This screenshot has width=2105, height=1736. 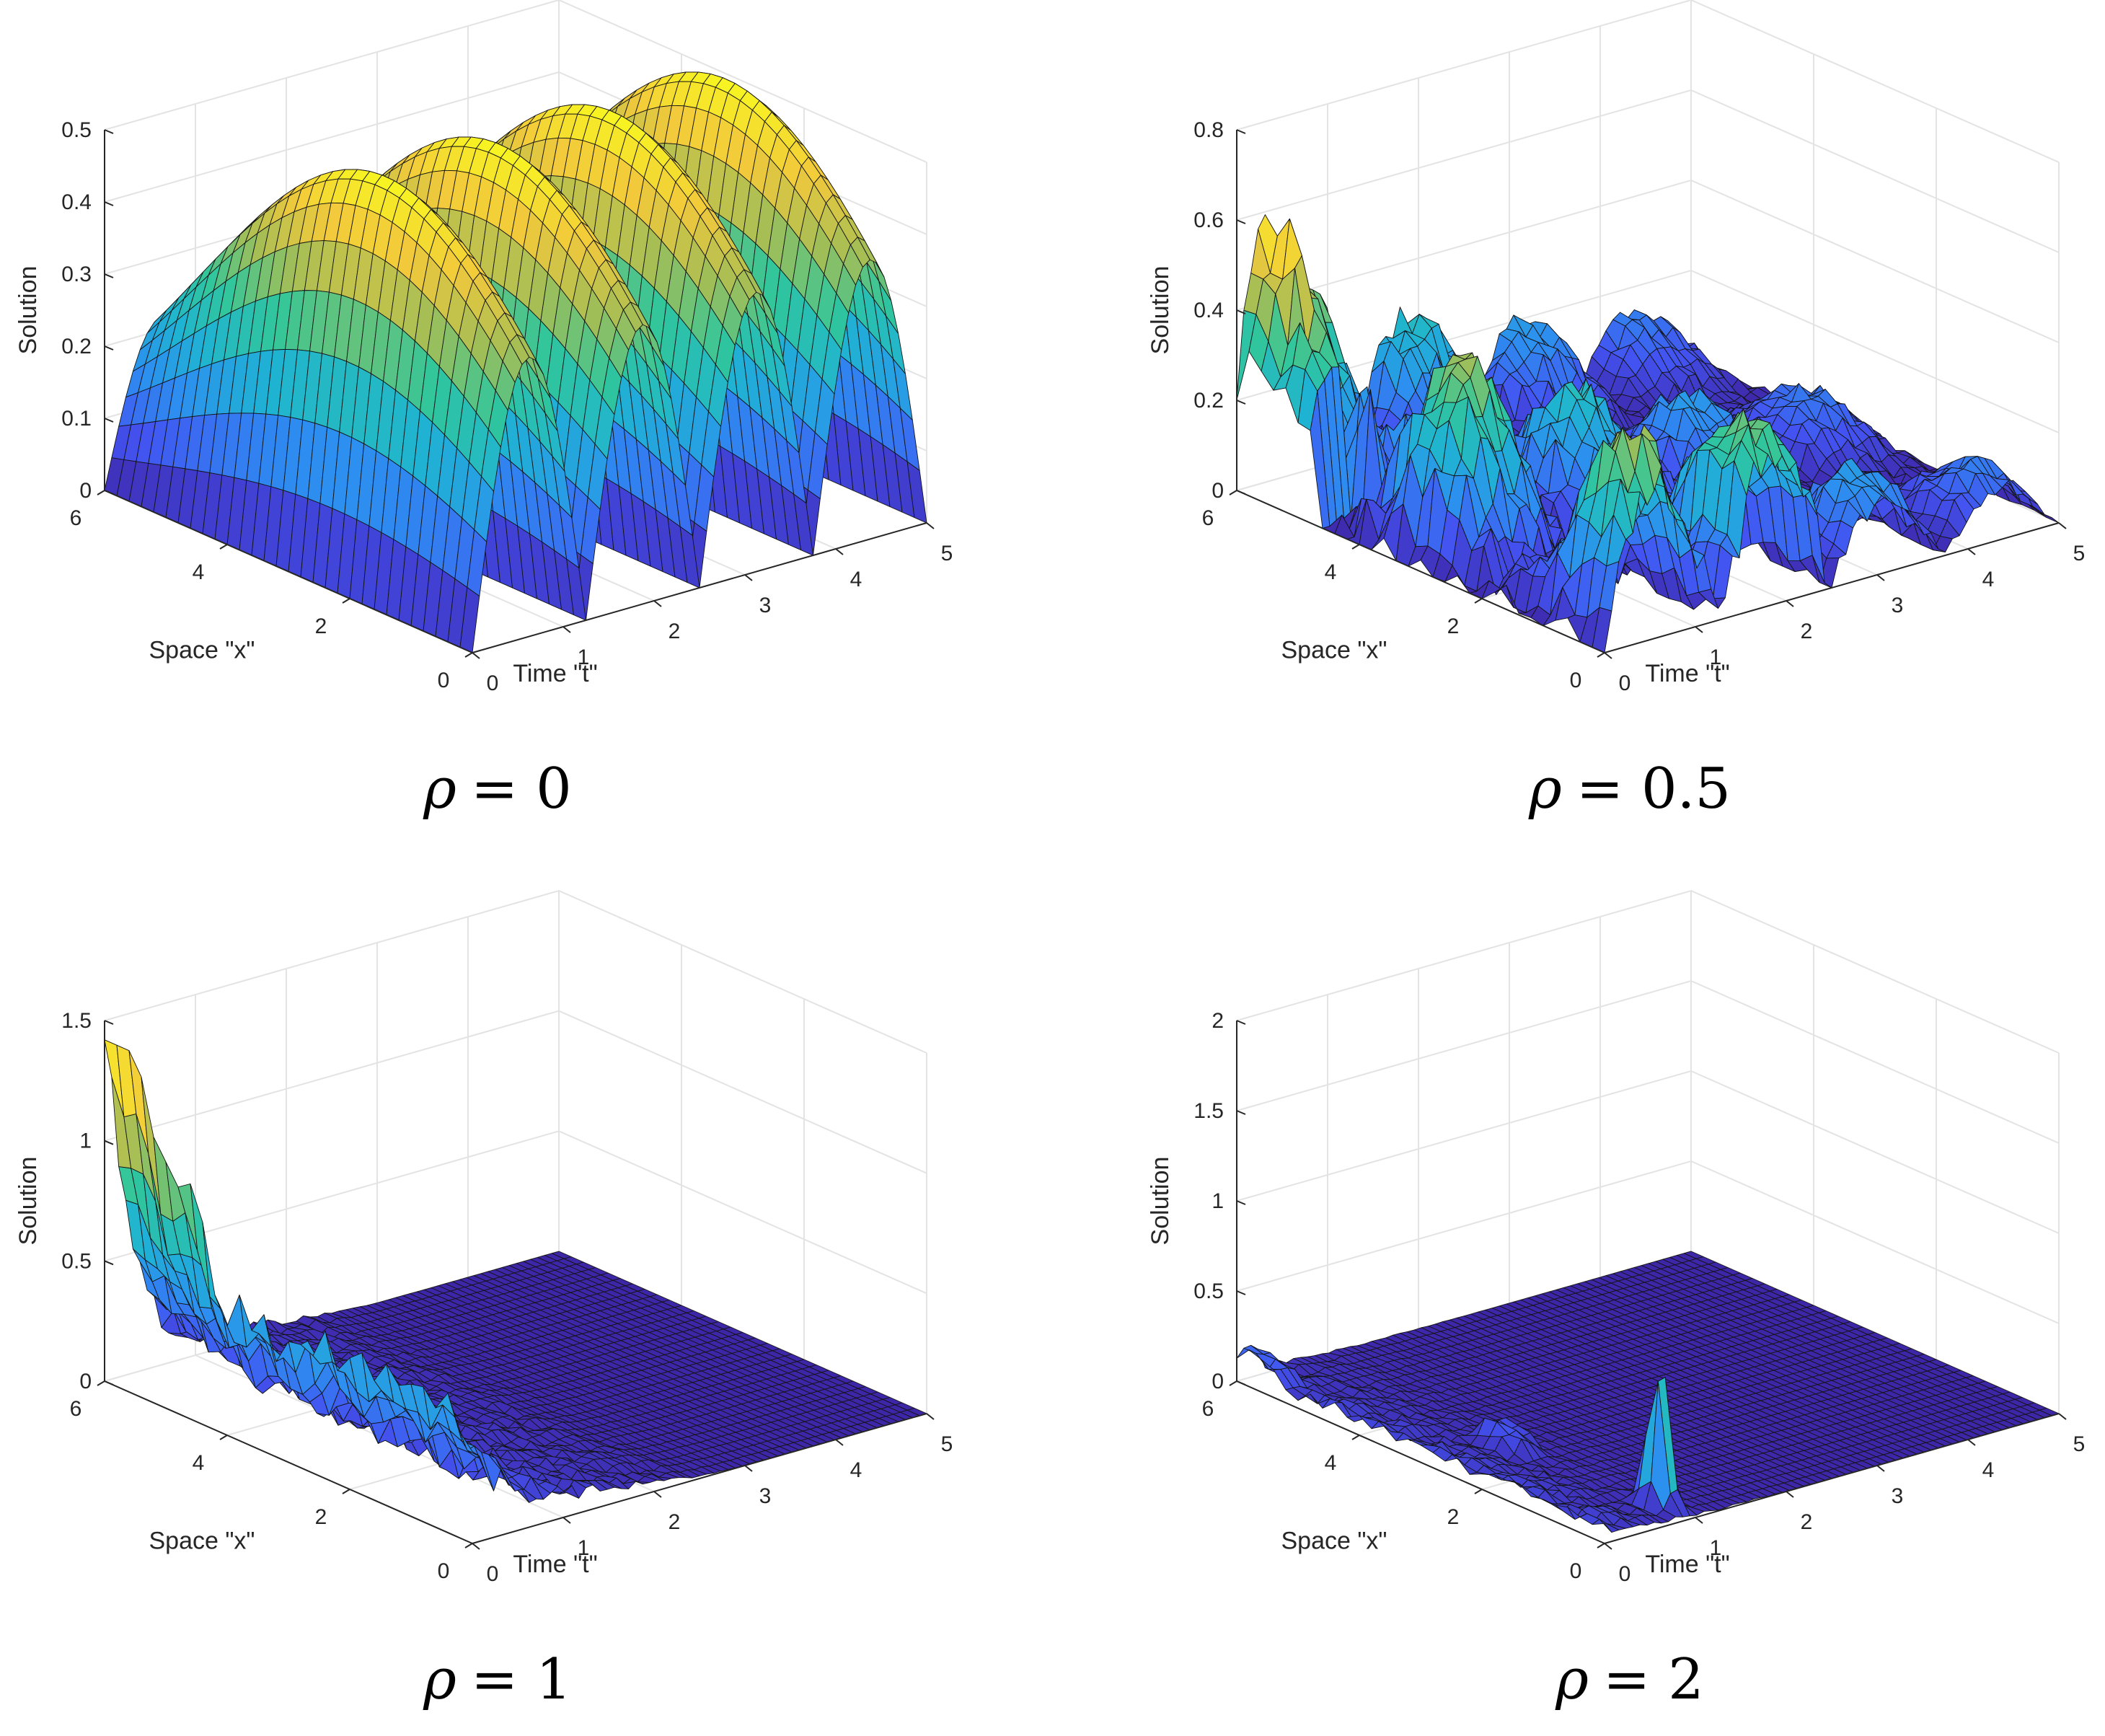 What do you see at coordinates (1208, 130) in the screenshot?
I see `z-tick-label: 0.8` at bounding box center [1208, 130].